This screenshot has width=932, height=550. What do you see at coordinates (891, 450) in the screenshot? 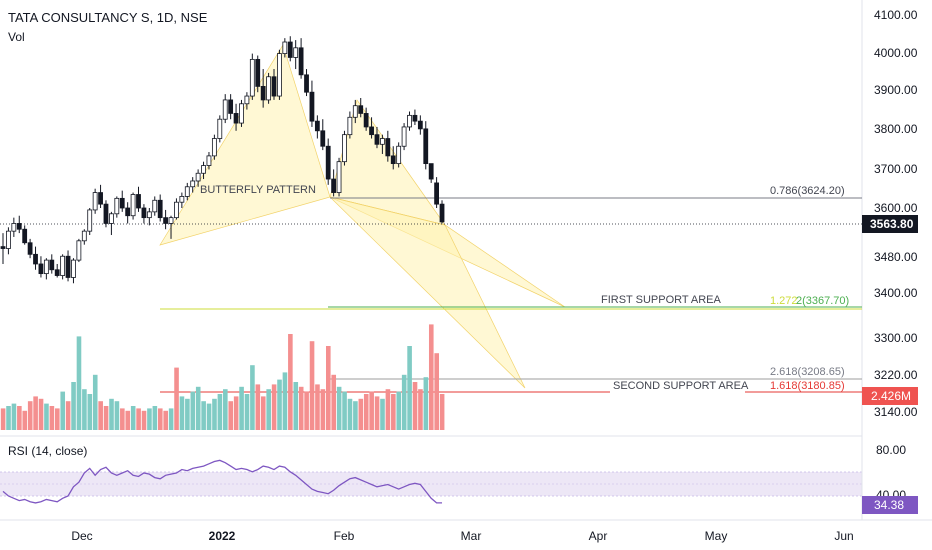
I see `rsi-tick-80: 80.00` at bounding box center [891, 450].